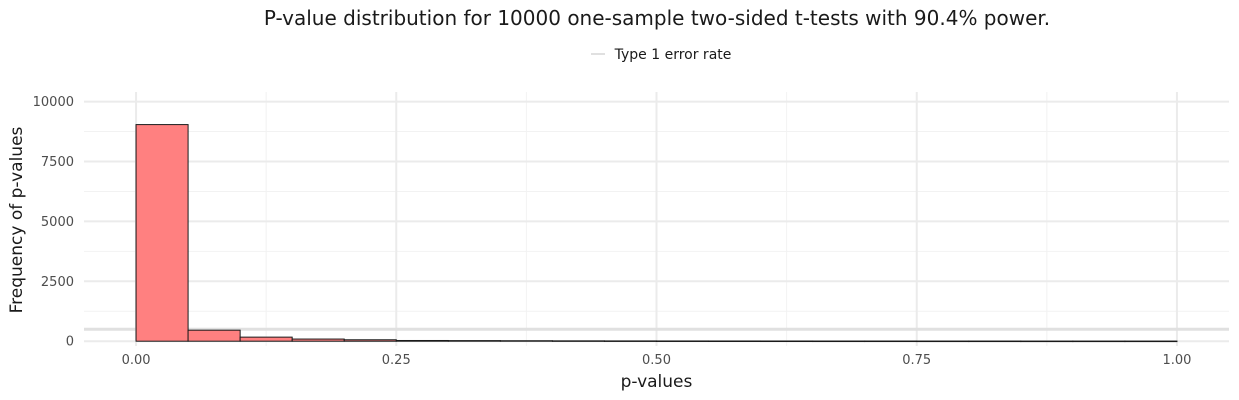 The image size is (1239, 400). What do you see at coordinates (17, 219) in the screenshot?
I see `y-axis-title: Frequency of p-values` at bounding box center [17, 219].